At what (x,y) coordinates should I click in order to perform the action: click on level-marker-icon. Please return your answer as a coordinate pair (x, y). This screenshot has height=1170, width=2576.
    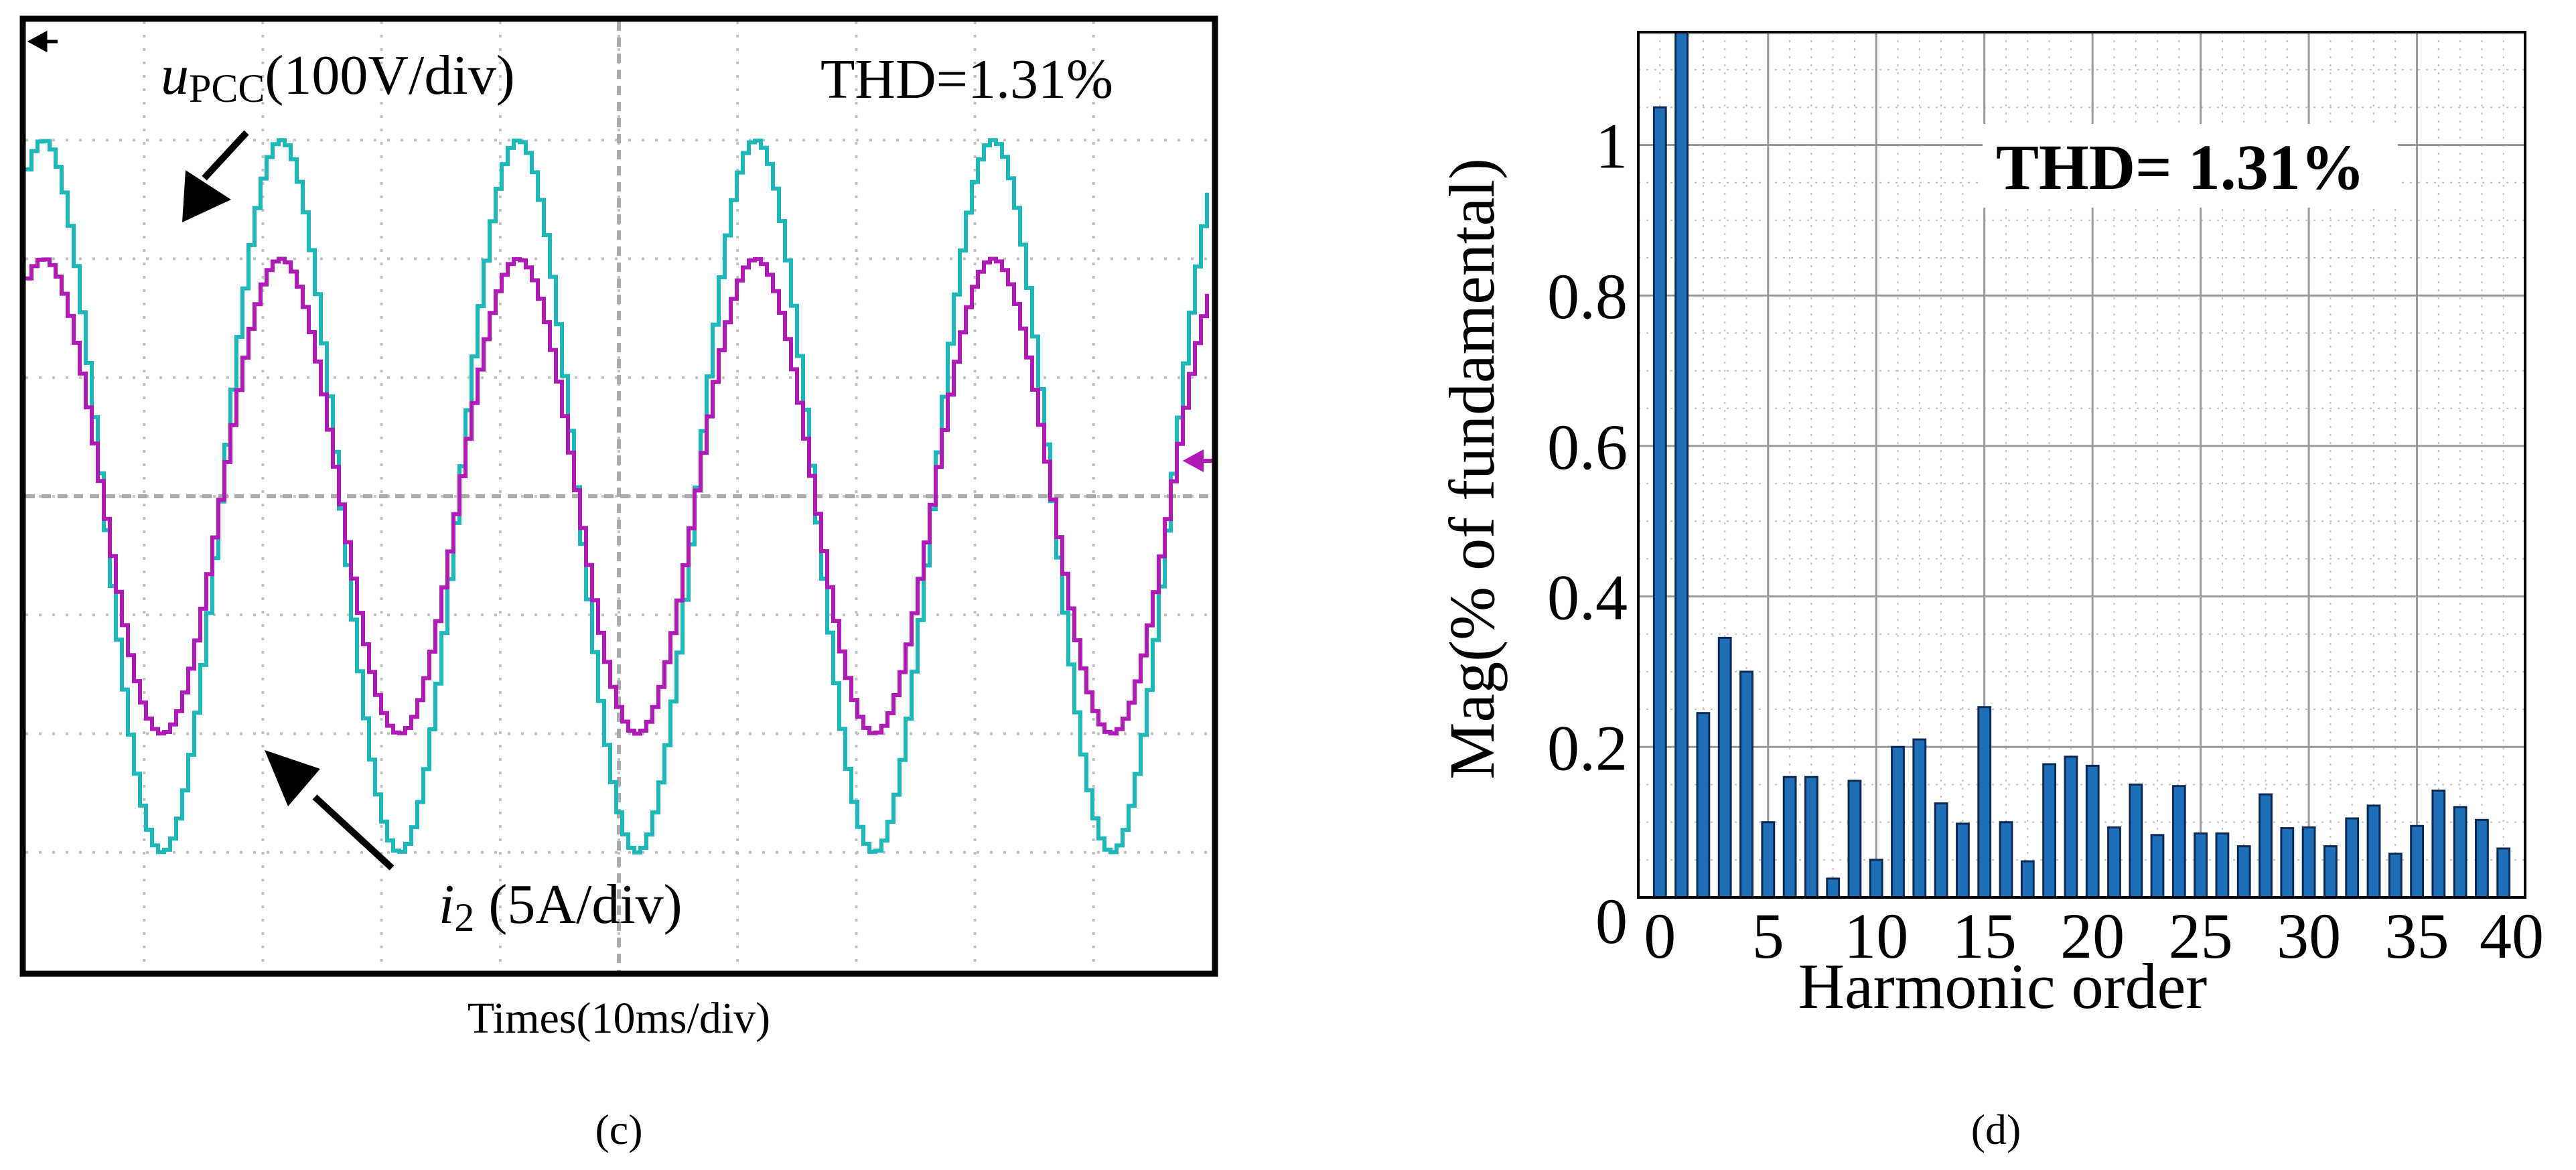
    Looking at the image, I should click on (1198, 461).